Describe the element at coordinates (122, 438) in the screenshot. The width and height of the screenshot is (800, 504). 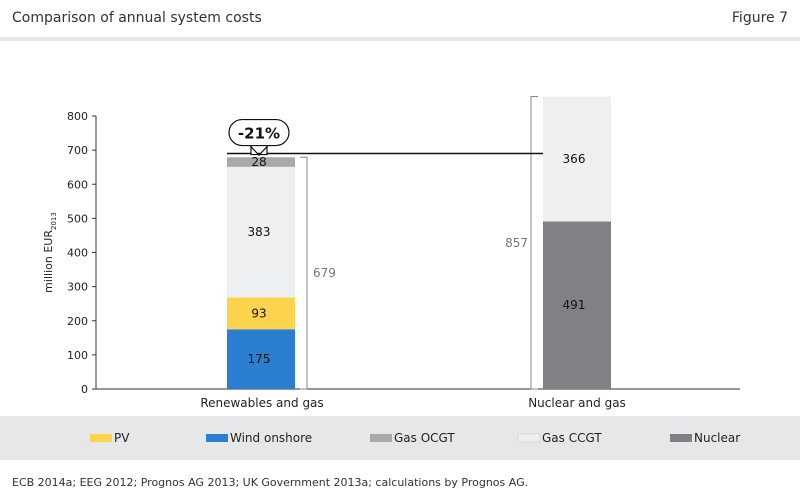
I see `legend-label: PV` at that location.